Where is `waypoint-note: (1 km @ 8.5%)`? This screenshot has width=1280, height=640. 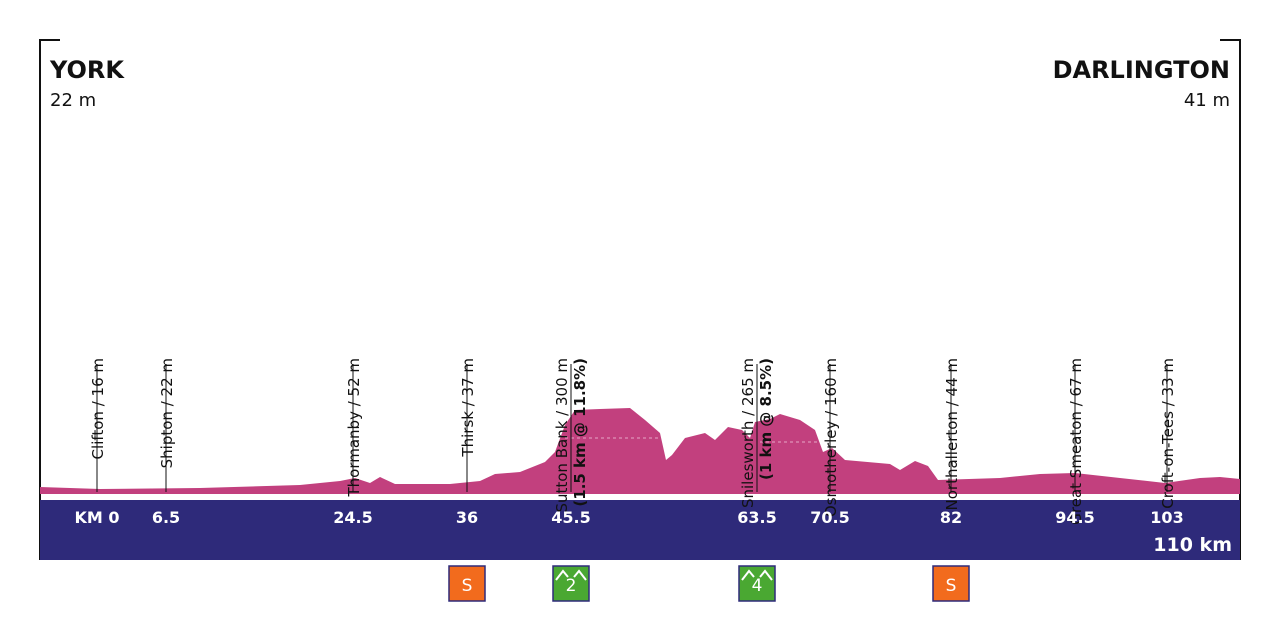
waypoint-note: (1 km @ 8.5%) is located at coordinates (766, 419).